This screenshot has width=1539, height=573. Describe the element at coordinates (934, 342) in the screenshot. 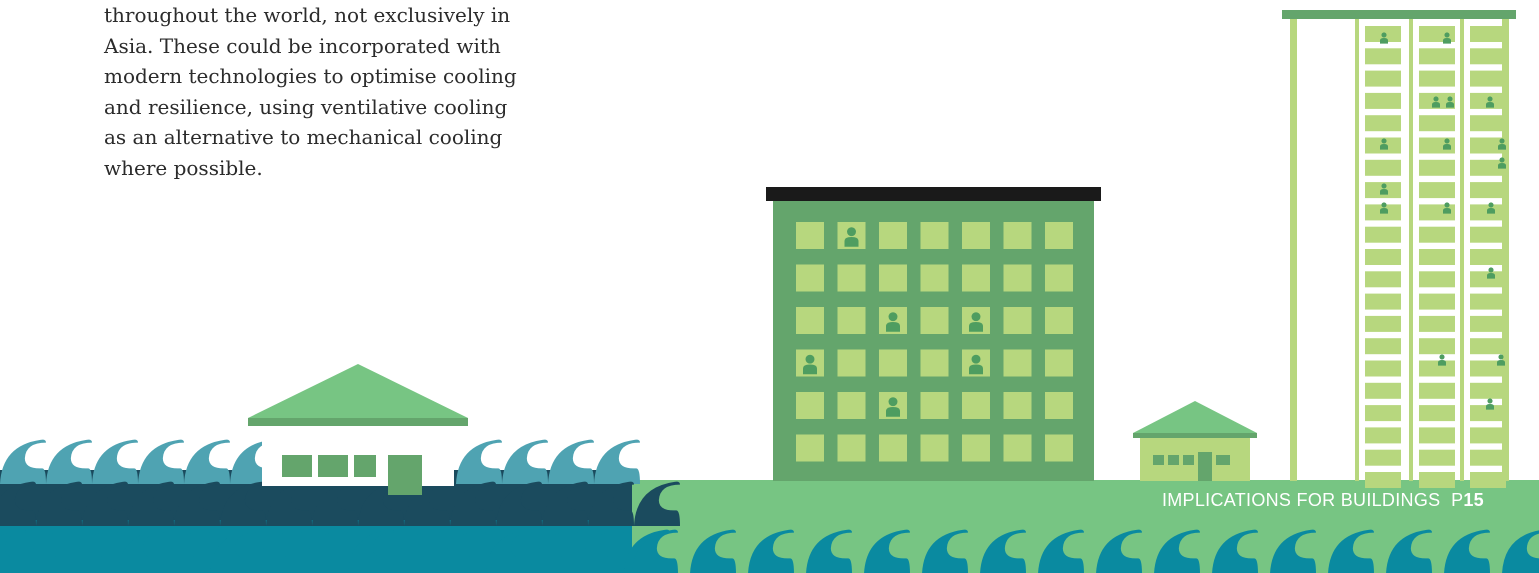

I see `midrise-windows` at that location.